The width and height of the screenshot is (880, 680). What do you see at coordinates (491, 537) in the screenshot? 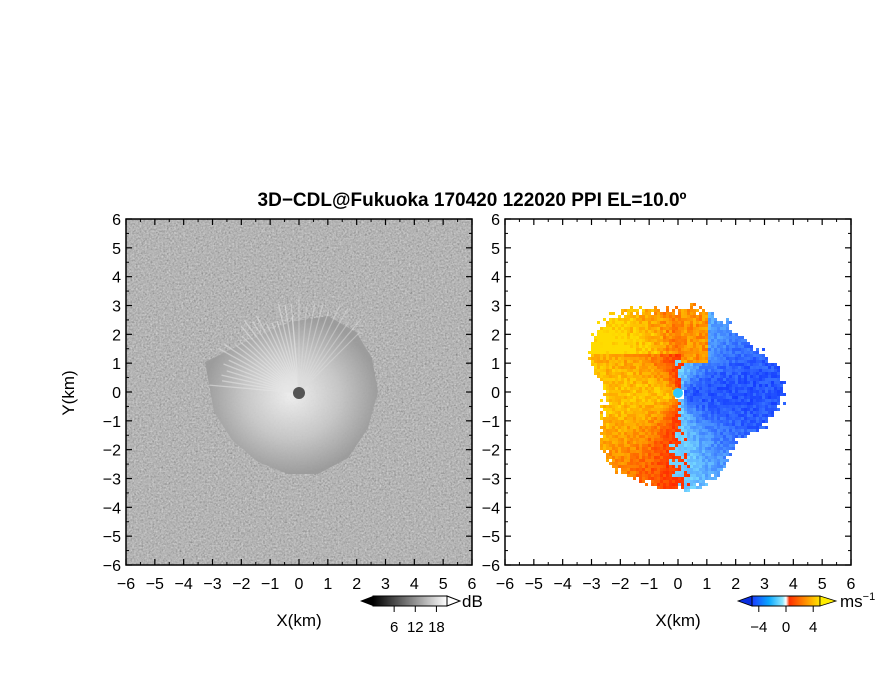
I see `y-tick-label: −5` at bounding box center [491, 537].